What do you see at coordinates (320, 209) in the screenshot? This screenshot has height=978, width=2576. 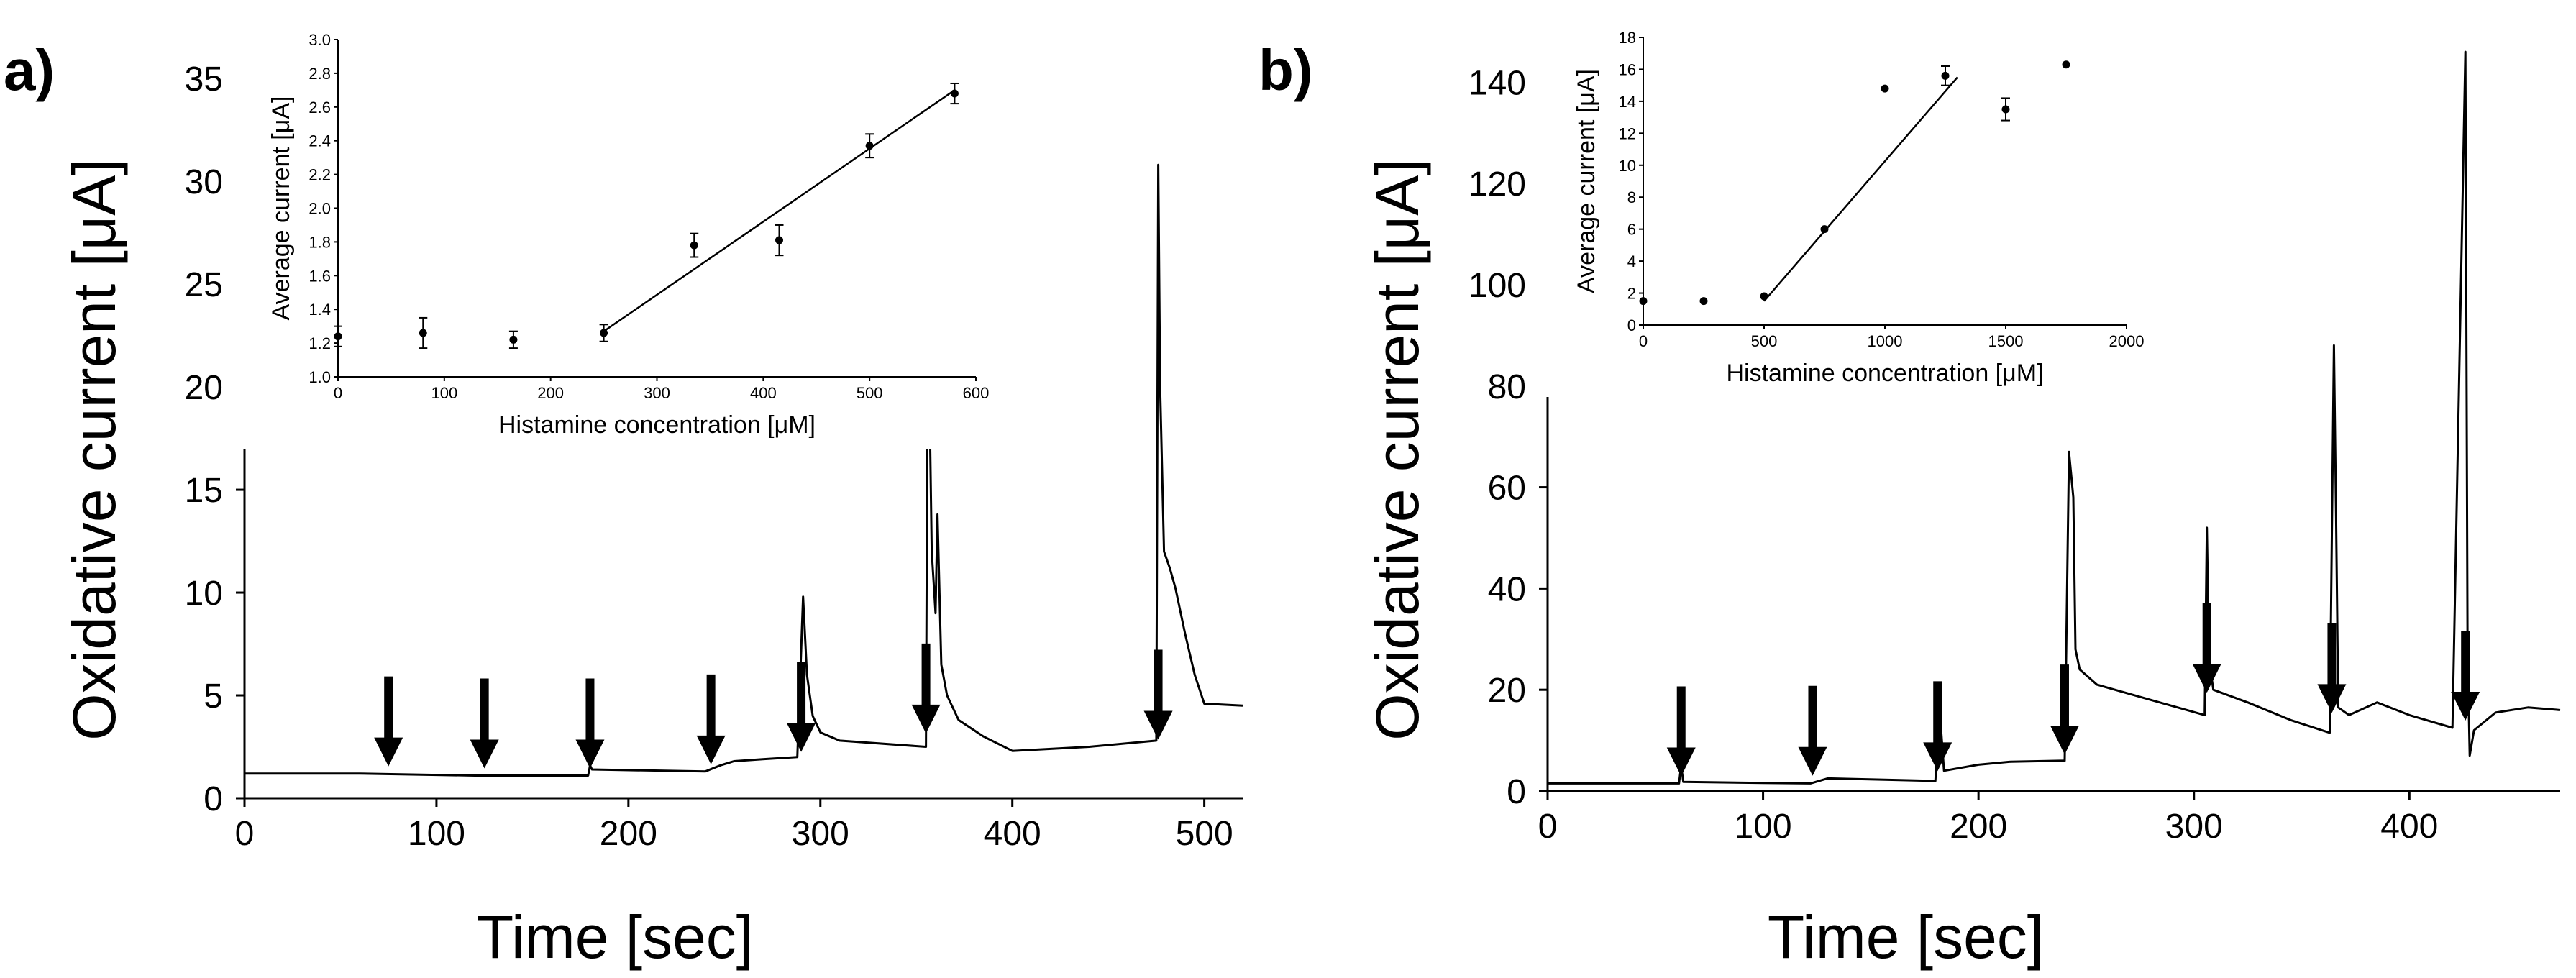 I see `panel-a-inset-y-tick-label: 2.0` at bounding box center [320, 209].